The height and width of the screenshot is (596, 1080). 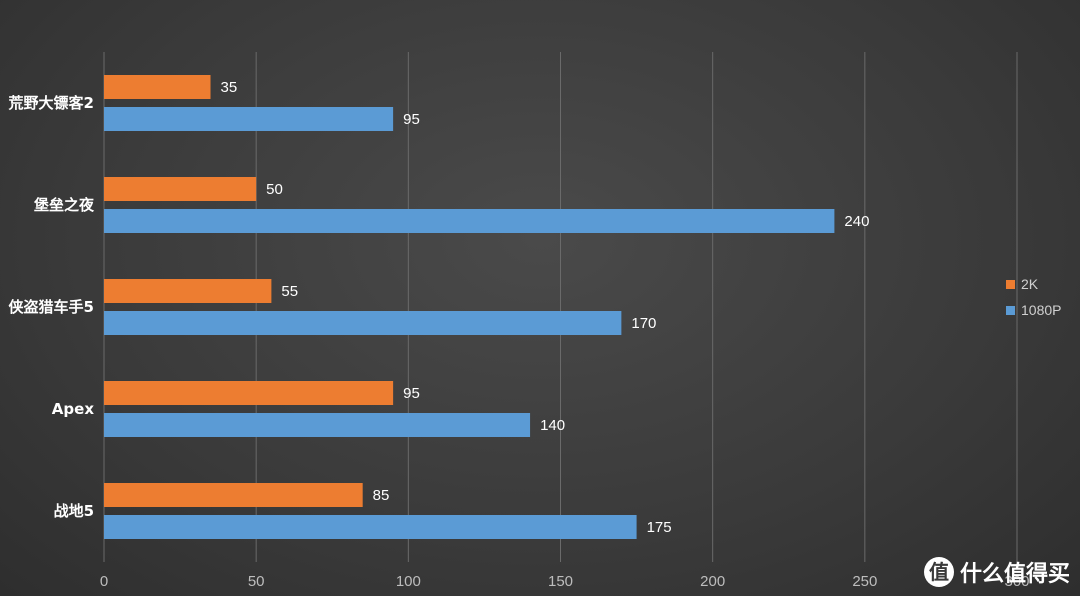 I want to click on data-label-2K-1: 50, so click(x=274, y=189).